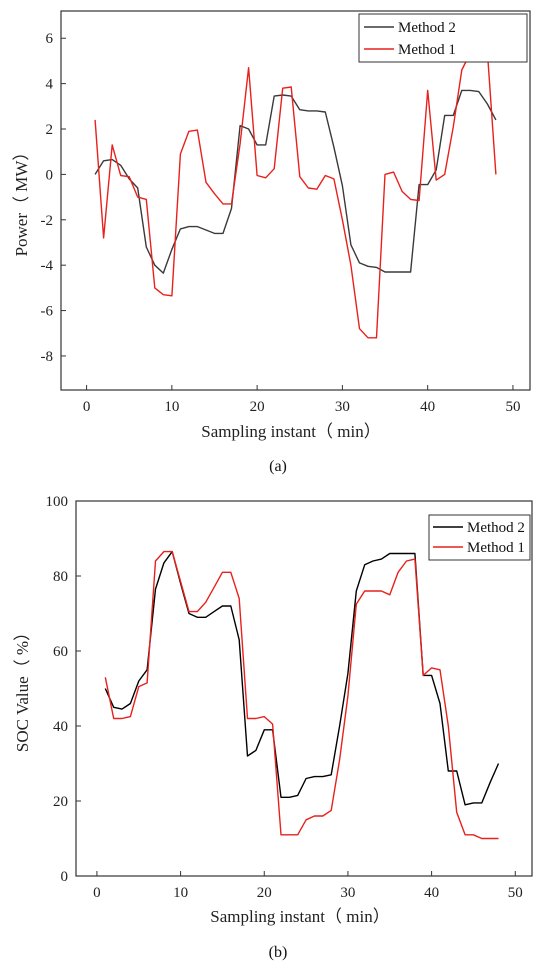  I want to click on y-tick-label: 40, so click(60, 727).